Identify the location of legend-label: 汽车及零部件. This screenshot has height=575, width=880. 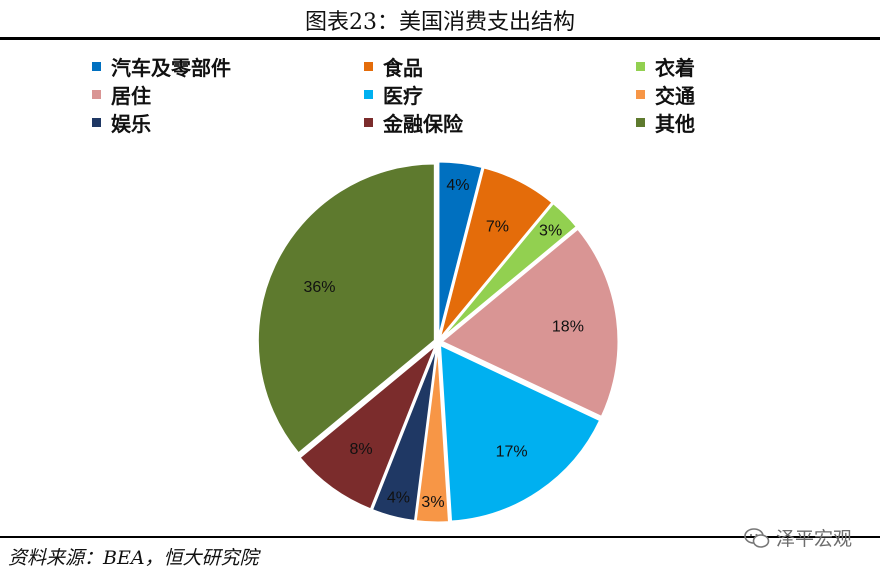
(171, 67).